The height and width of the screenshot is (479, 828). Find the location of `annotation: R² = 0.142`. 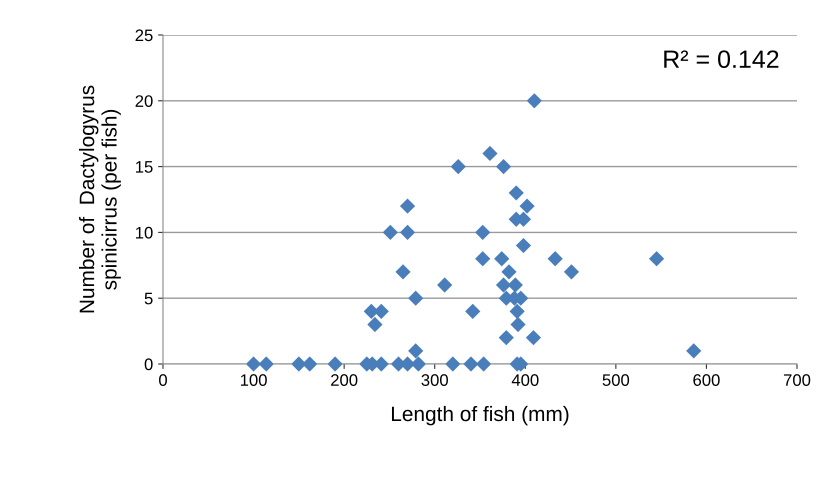

annotation: R² = 0.142 is located at coordinates (721, 59).